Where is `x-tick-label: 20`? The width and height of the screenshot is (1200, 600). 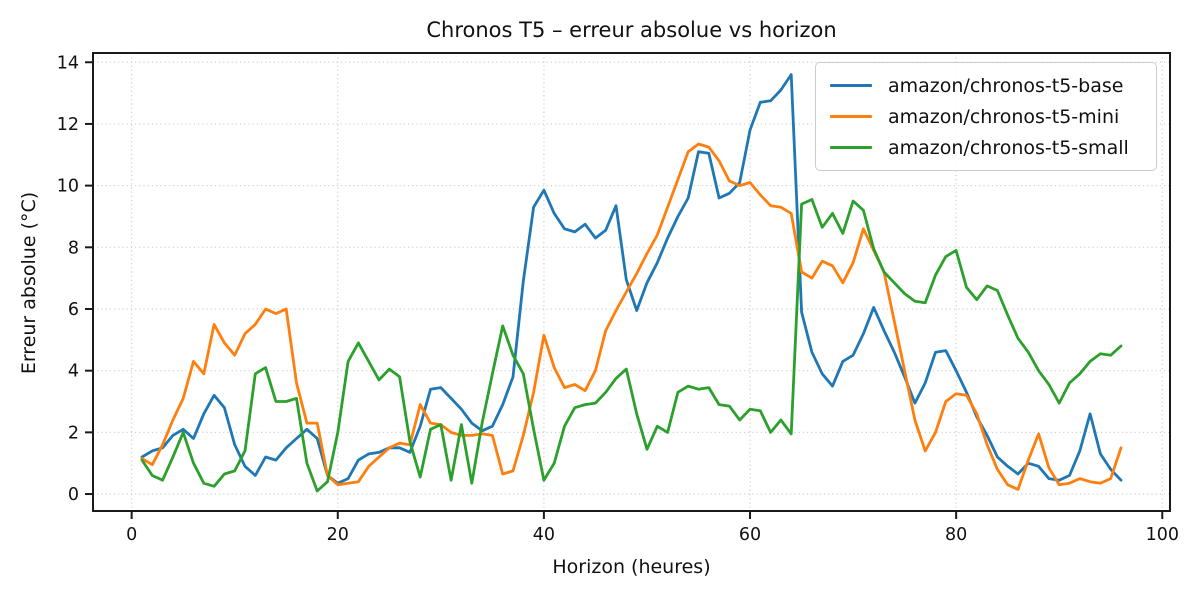 x-tick-label: 20 is located at coordinates (338, 535).